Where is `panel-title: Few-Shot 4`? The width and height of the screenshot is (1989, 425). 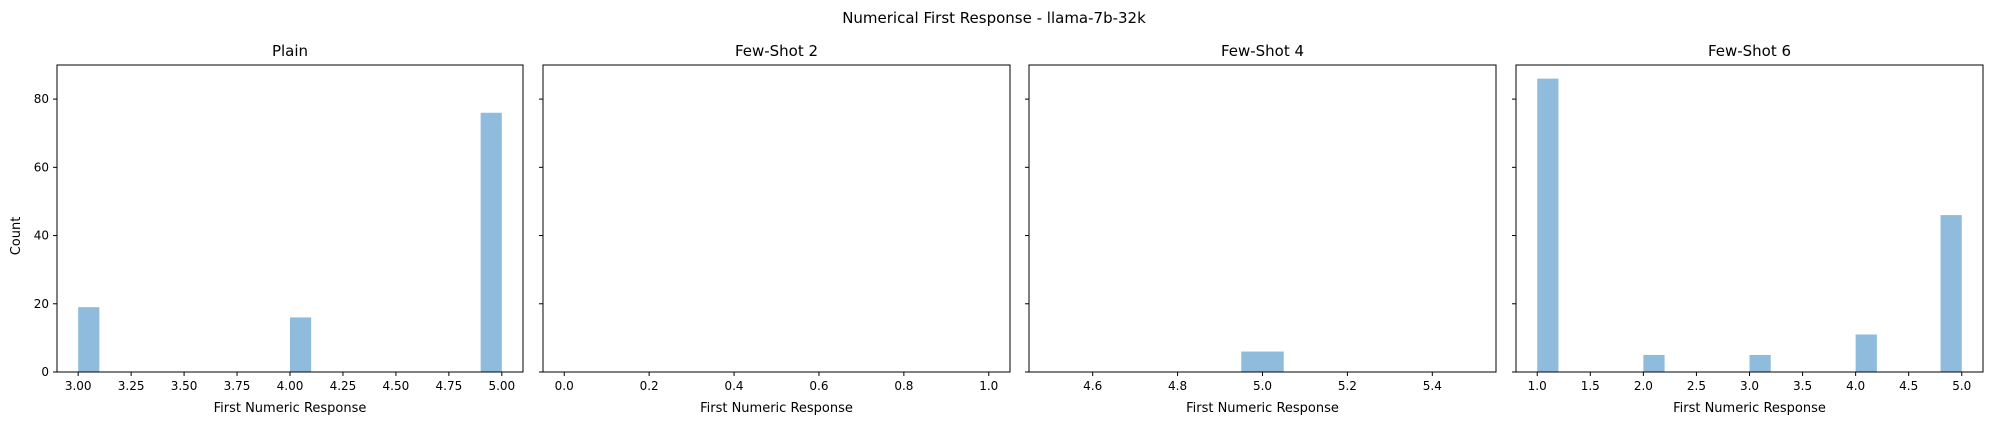 panel-title: Few-Shot 4 is located at coordinates (1262, 51).